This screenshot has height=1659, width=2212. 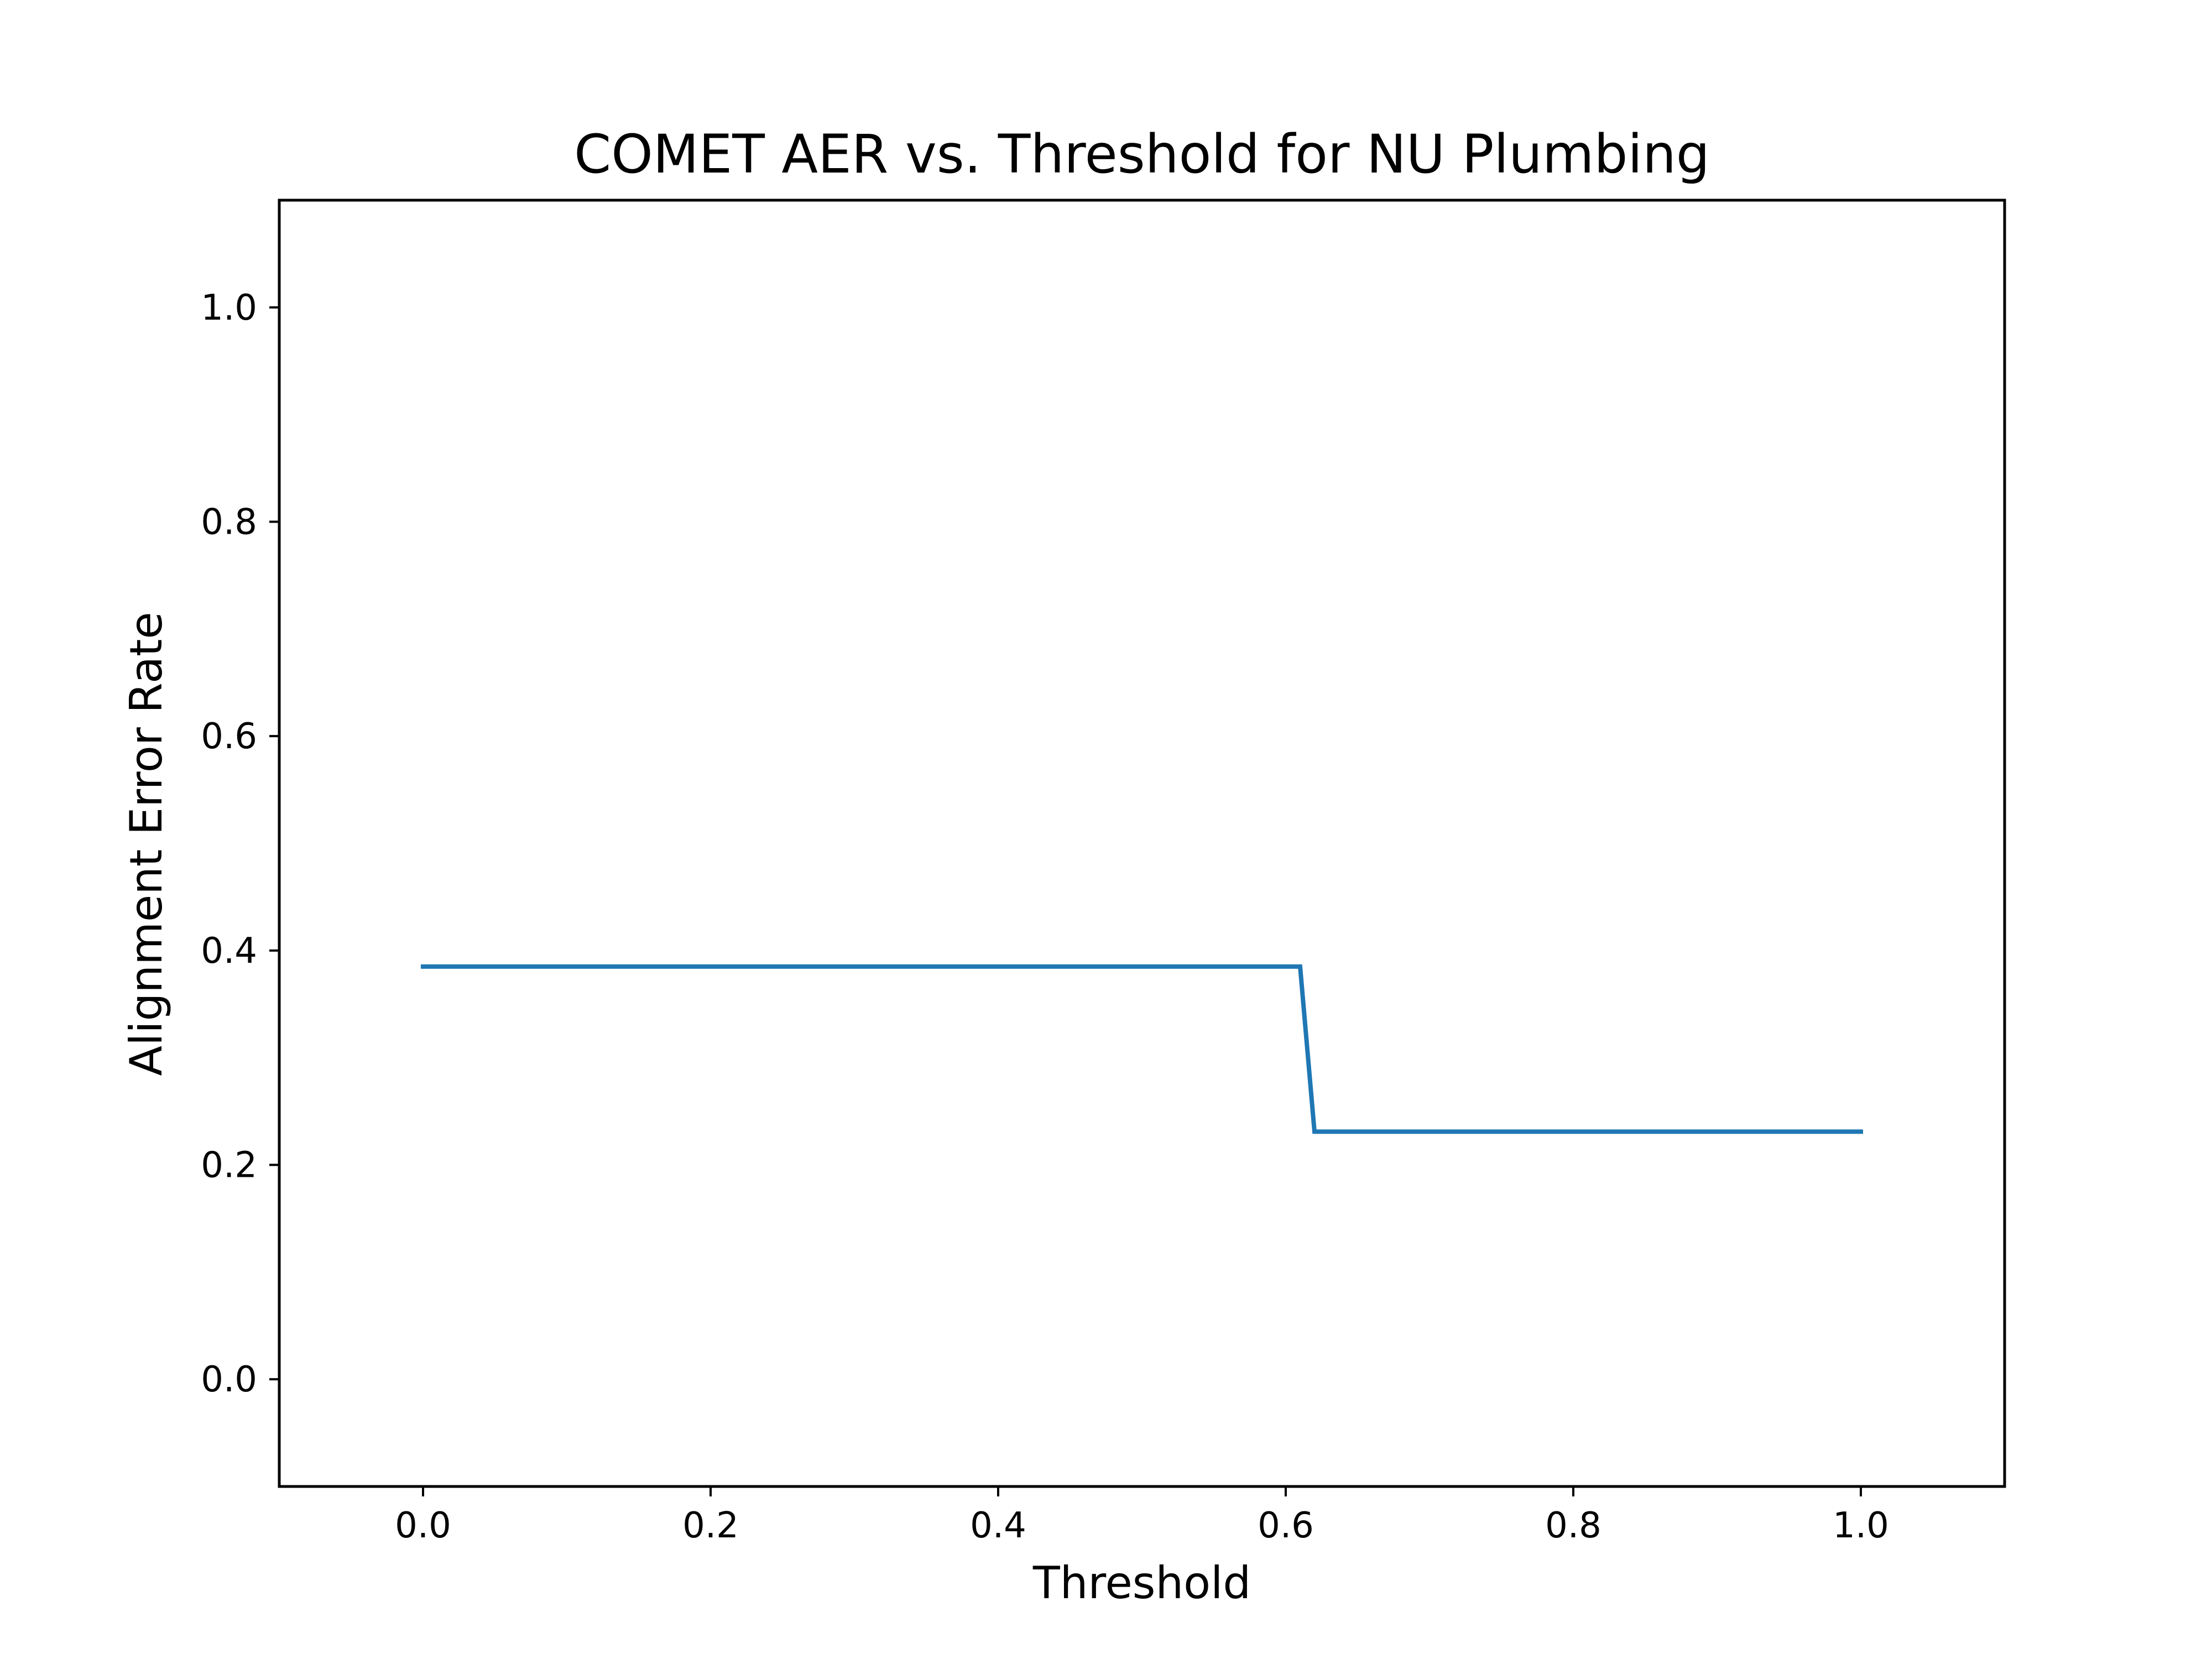 What do you see at coordinates (1573, 1526) in the screenshot?
I see `x-tick-label: 0.8` at bounding box center [1573, 1526].